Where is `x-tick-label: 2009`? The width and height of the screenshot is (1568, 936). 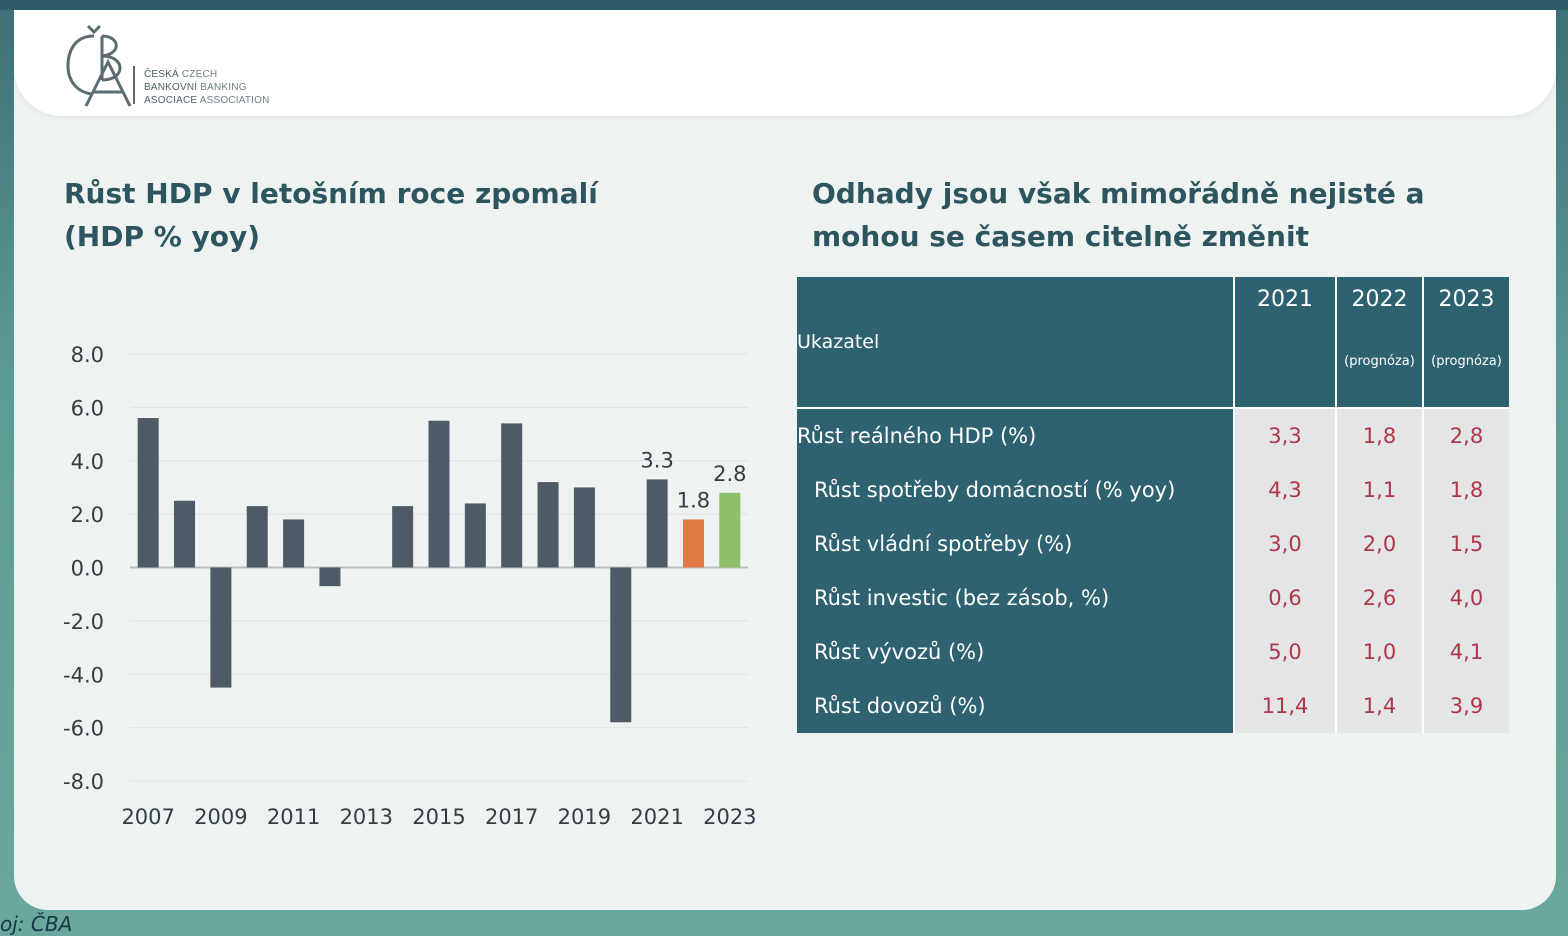 x-tick-label: 2009 is located at coordinates (220, 817).